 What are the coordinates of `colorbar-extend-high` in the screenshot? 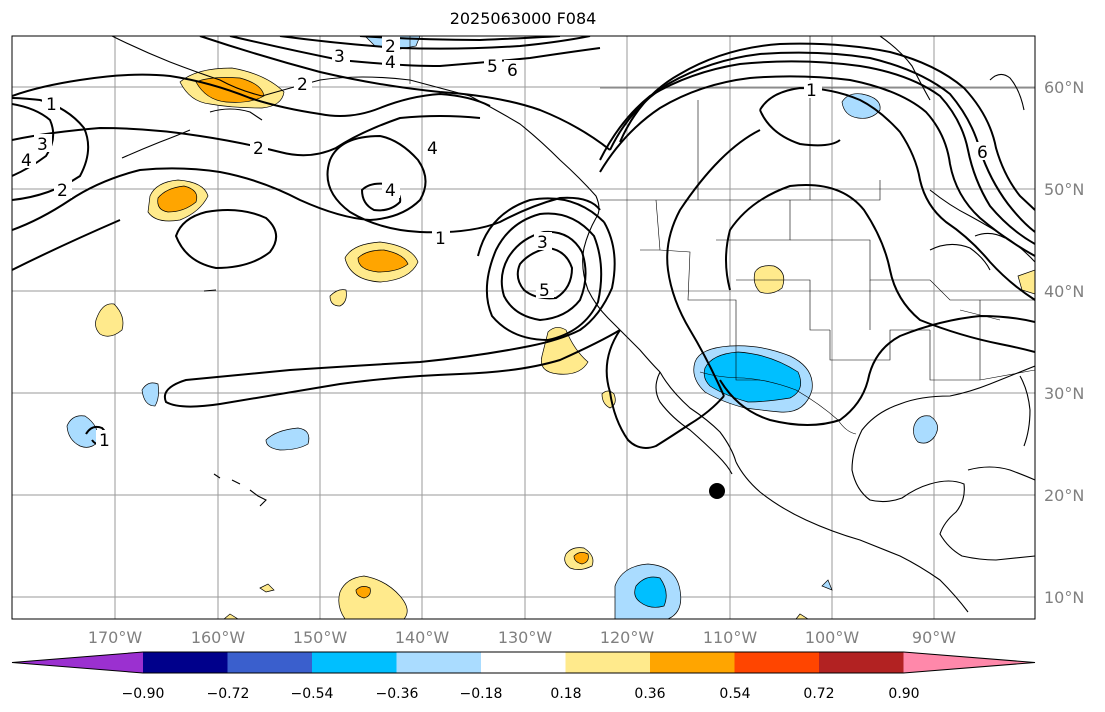 It's located at (969, 662).